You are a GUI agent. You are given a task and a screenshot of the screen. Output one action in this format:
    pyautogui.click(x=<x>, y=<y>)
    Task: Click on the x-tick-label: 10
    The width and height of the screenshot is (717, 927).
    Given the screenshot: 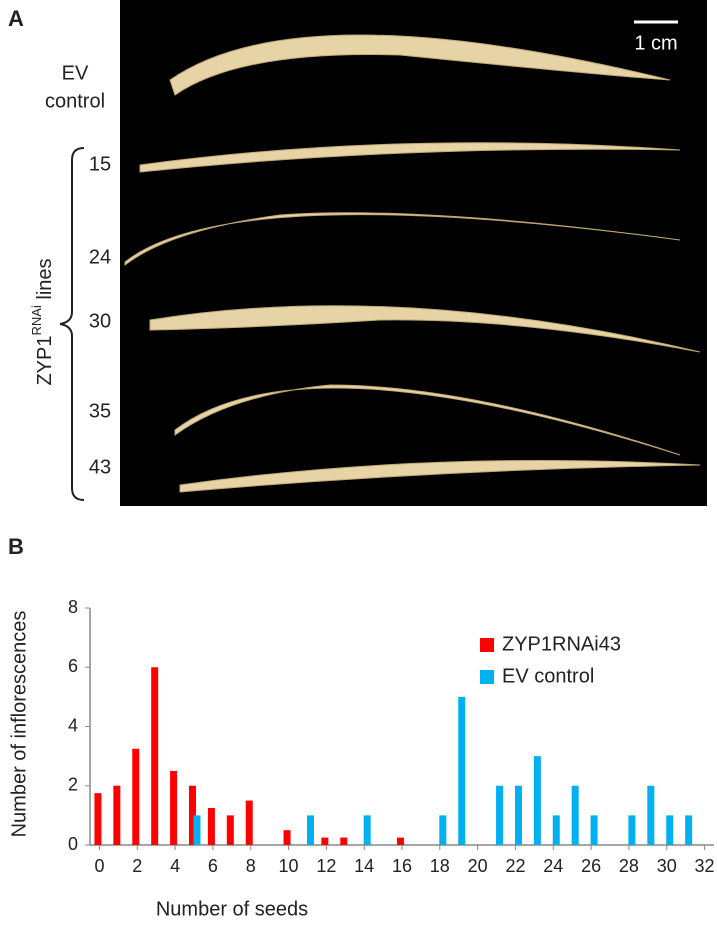 What is the action you would take?
    pyautogui.click(x=289, y=866)
    